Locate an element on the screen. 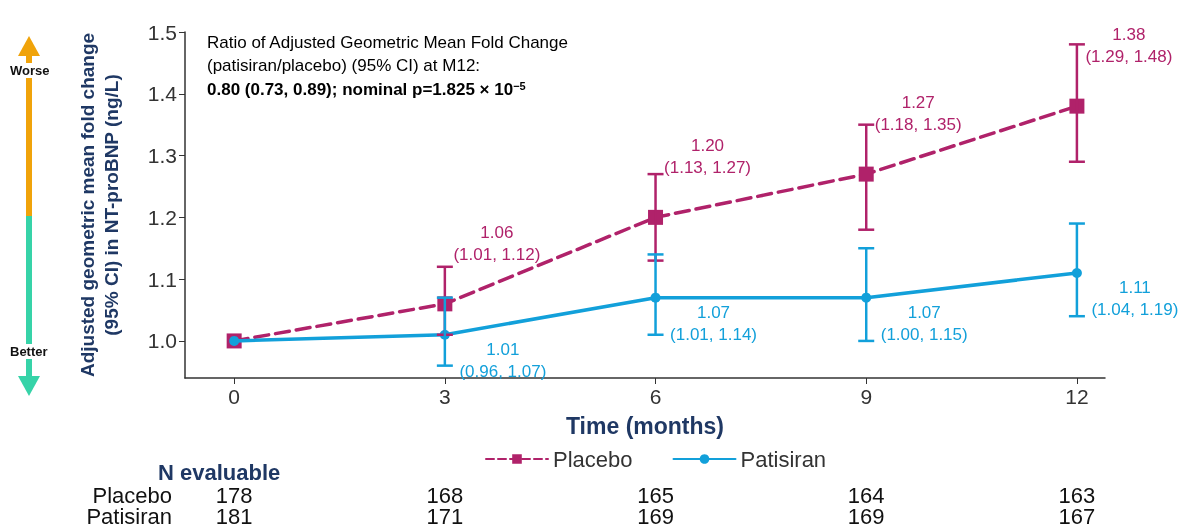 The image size is (1183, 529). x-tick-label: 12 is located at coordinates (1077, 396).